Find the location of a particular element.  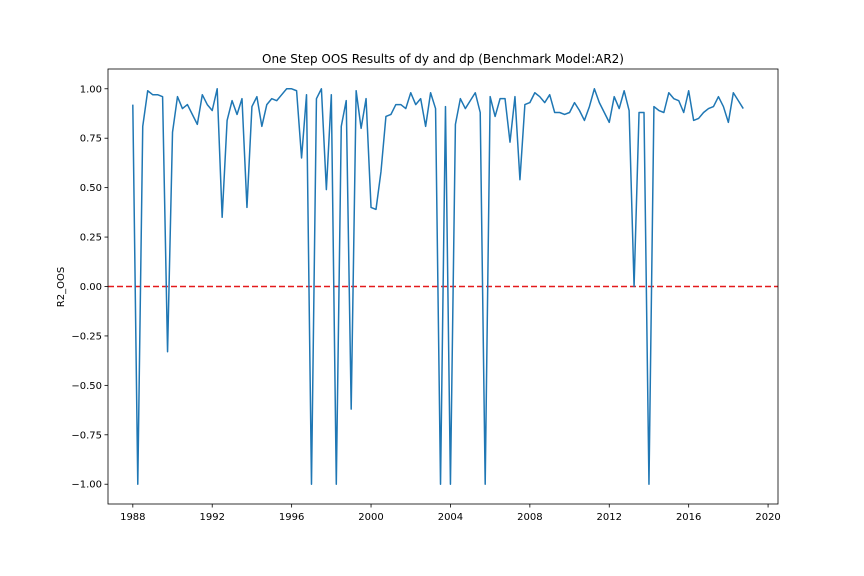

y-tick-label: 0.75 is located at coordinates (91, 139).